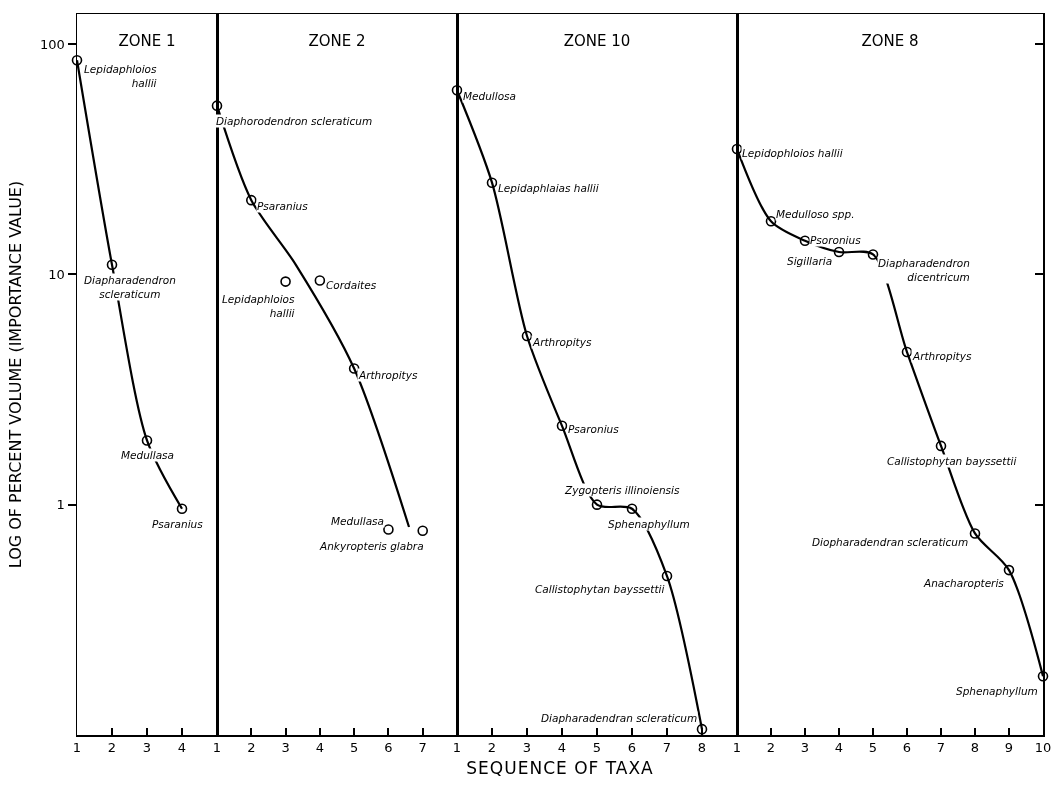 The image size is (1055, 789). What do you see at coordinates (130, 287) in the screenshot?
I see `annotation: Diapharadendron scleraticum` at bounding box center [130, 287].